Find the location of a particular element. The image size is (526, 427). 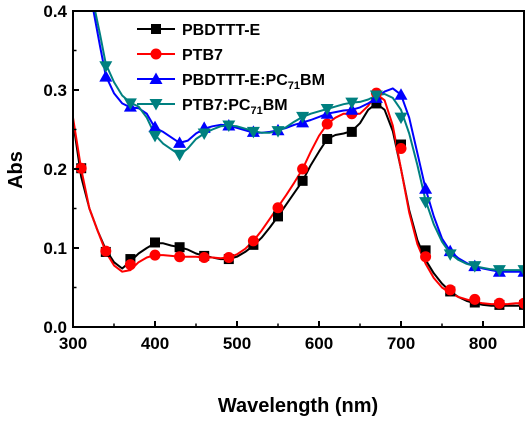

y-tick-label: 0.3 is located at coordinates (55, 90).